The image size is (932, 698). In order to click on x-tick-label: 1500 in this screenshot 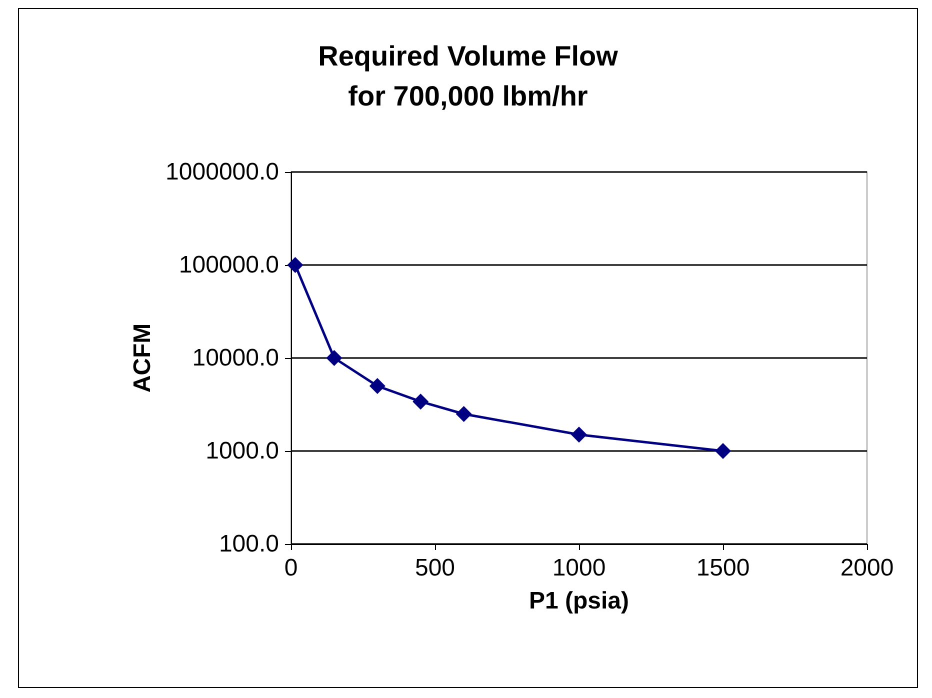, I will do `click(723, 568)`.